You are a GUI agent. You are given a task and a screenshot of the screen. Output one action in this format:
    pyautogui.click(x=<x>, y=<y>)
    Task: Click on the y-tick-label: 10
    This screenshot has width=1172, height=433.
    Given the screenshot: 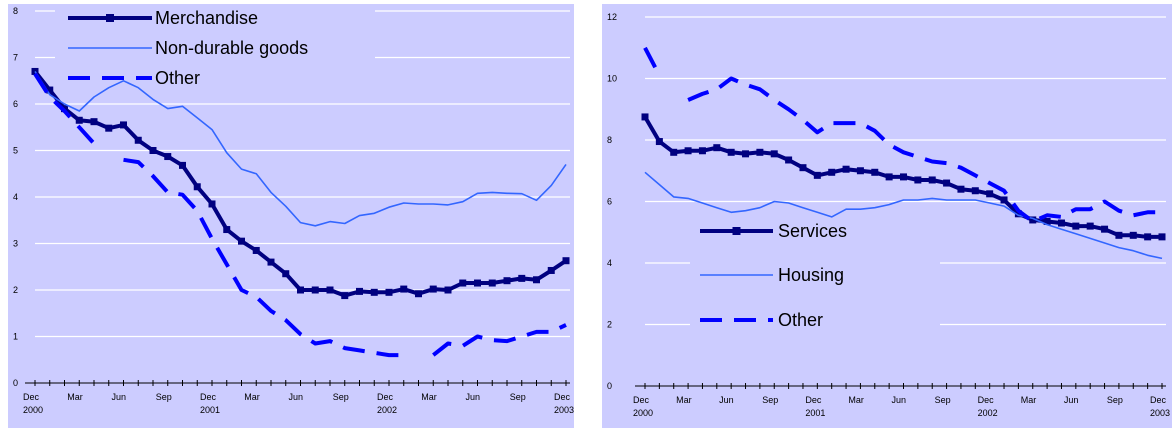 What is the action you would take?
    pyautogui.click(x=612, y=79)
    